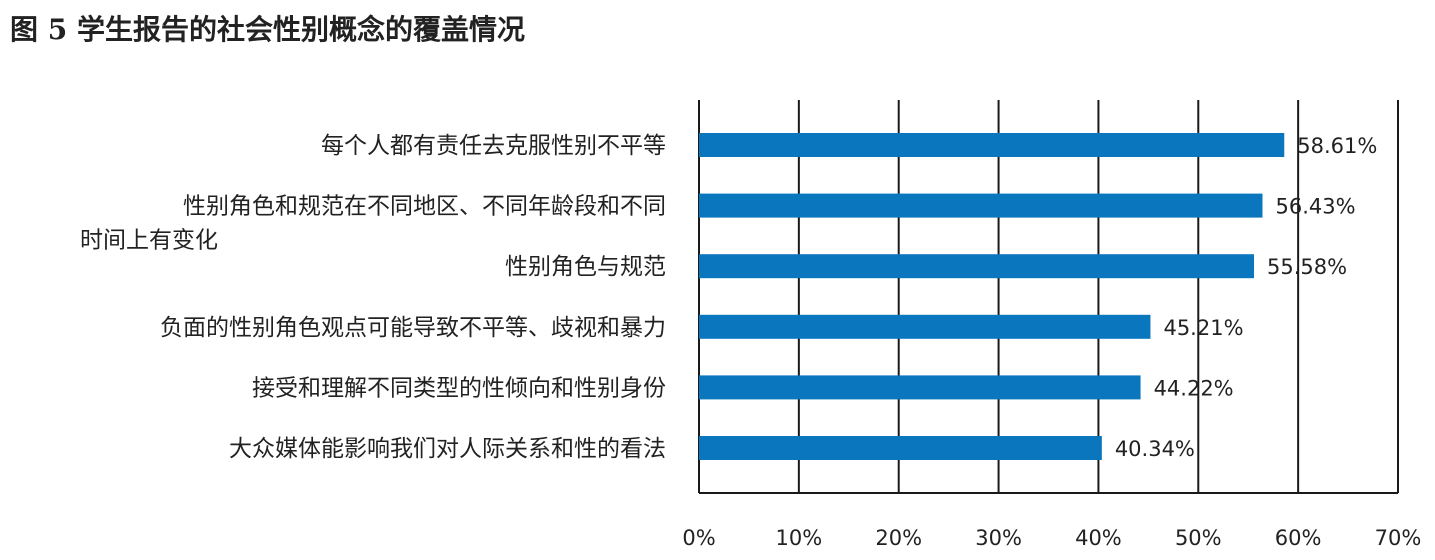 The height and width of the screenshot is (560, 1435). I want to click on data-label: 40.34%, so click(1155, 449).